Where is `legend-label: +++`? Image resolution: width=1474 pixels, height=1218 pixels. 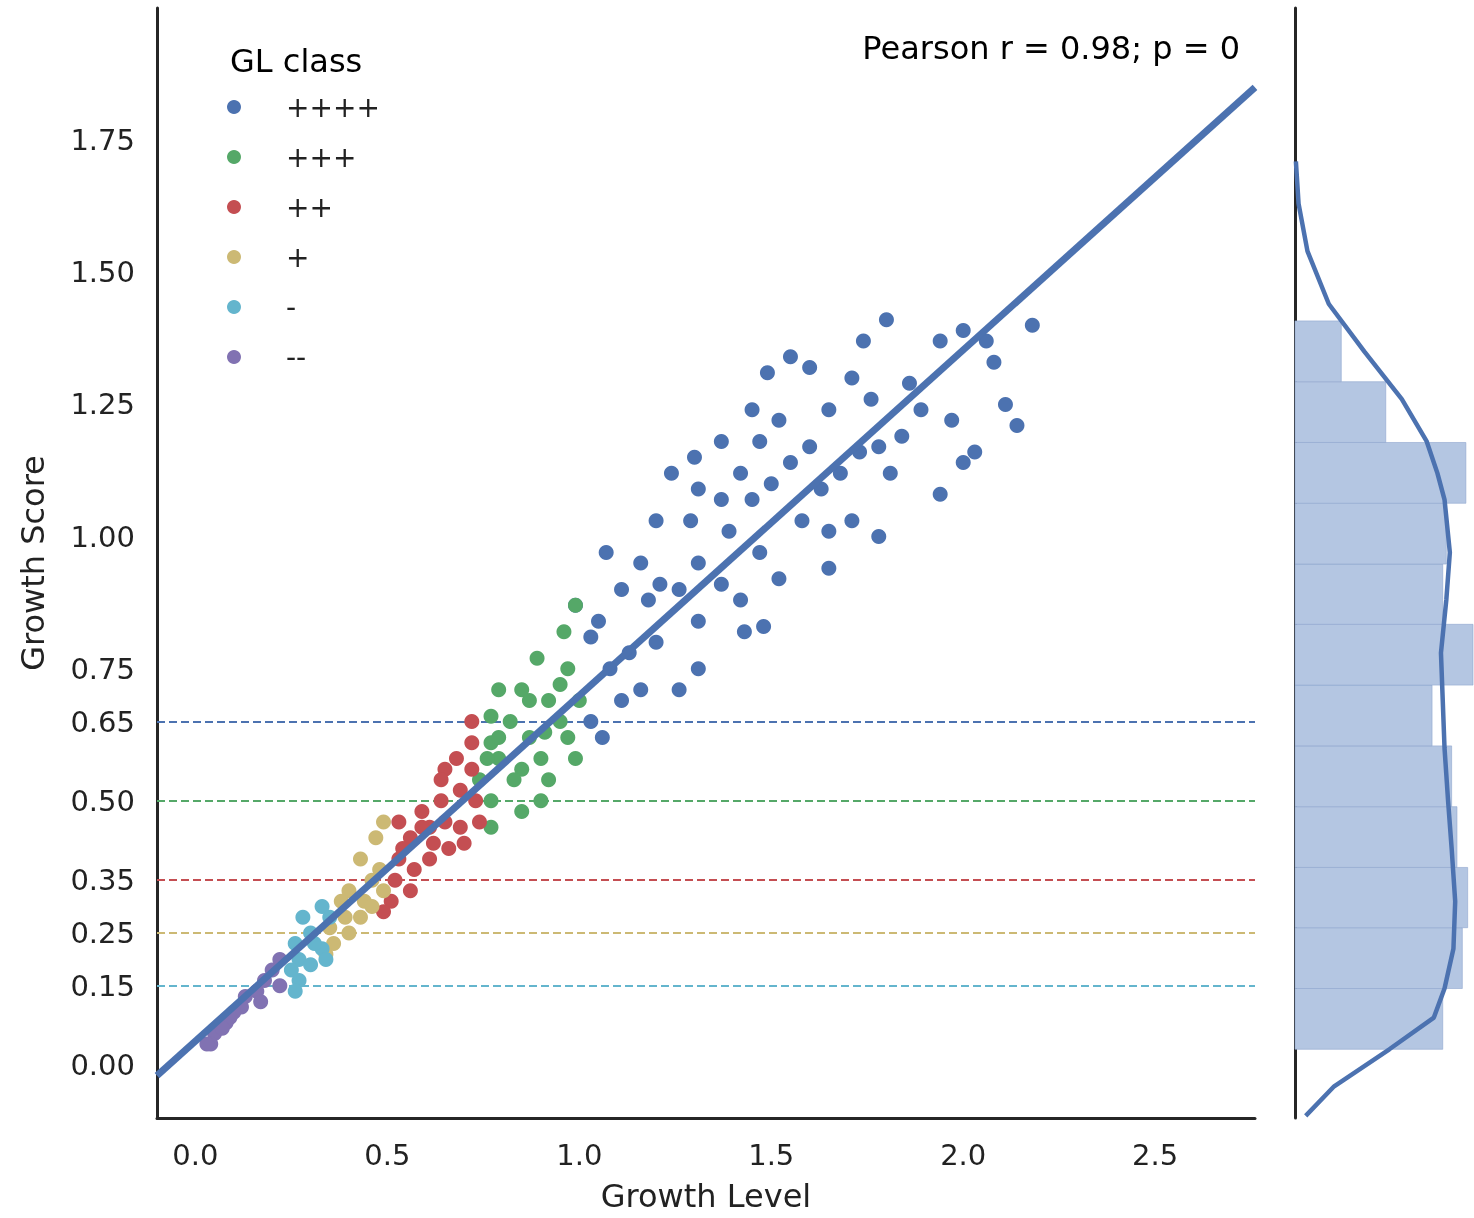 legend-label: +++ is located at coordinates (321, 157).